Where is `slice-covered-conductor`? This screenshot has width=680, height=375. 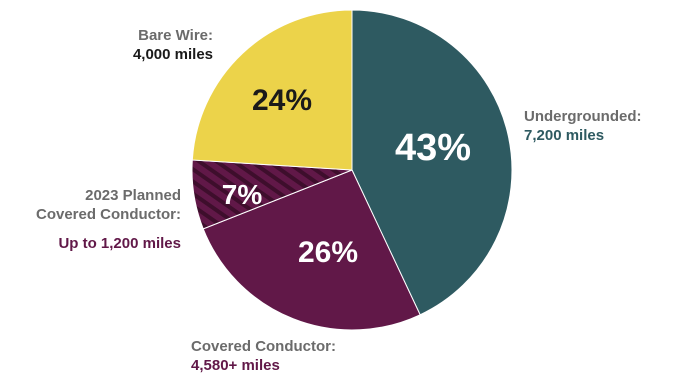 slice-covered-conductor is located at coordinates (311, 250).